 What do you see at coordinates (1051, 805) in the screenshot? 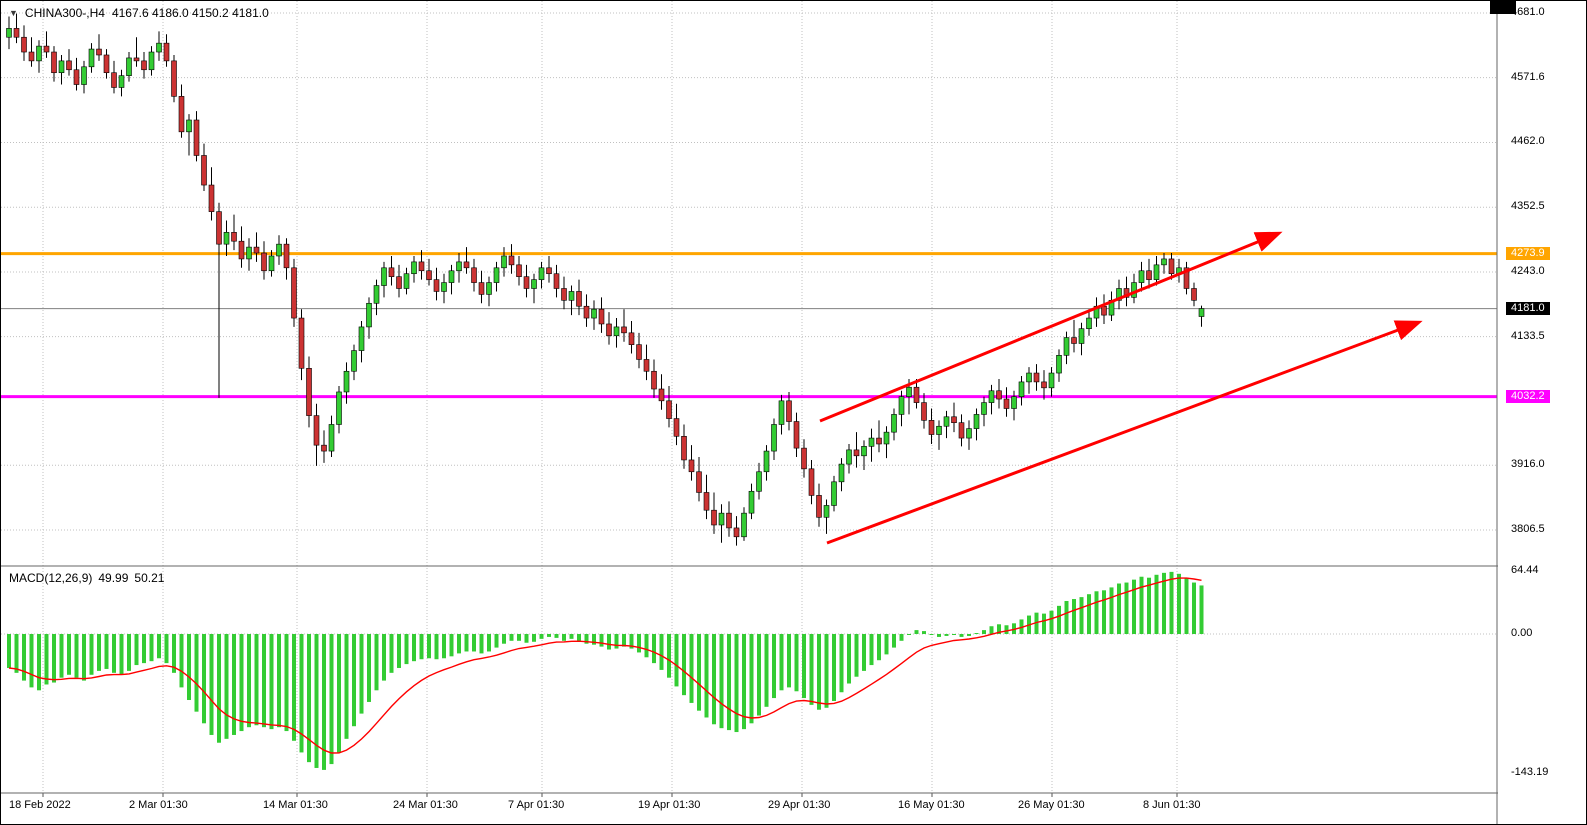
I see `time-axis-label: 26 May 01:30` at bounding box center [1051, 805].